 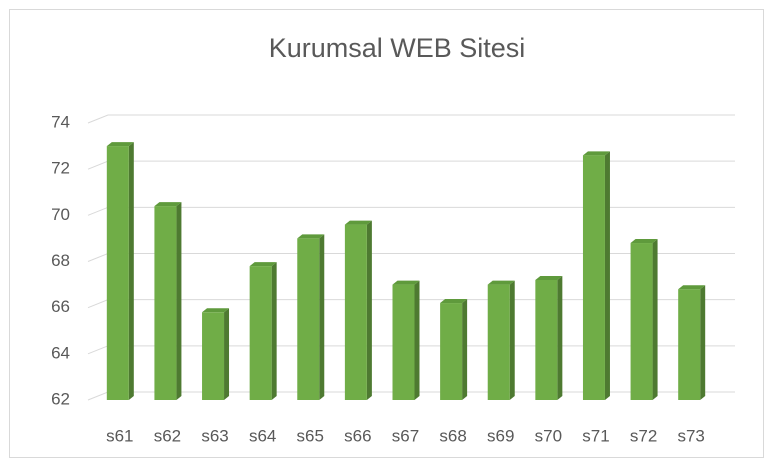 What do you see at coordinates (214, 435) in the screenshot?
I see `x-tick-label: s63` at bounding box center [214, 435].